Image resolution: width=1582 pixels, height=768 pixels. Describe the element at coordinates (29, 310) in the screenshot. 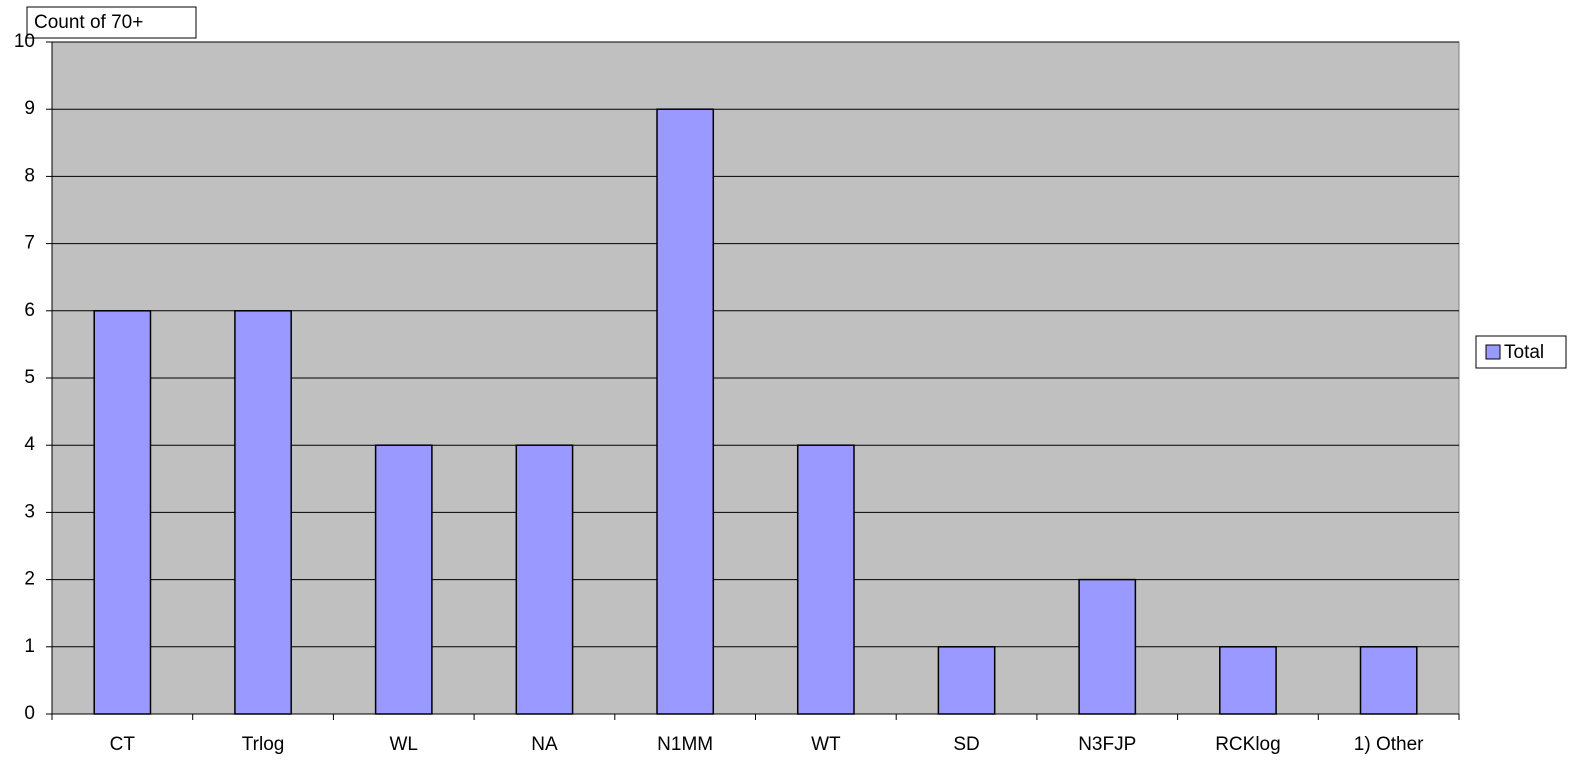

I see `y-tick-label: 6` at that location.